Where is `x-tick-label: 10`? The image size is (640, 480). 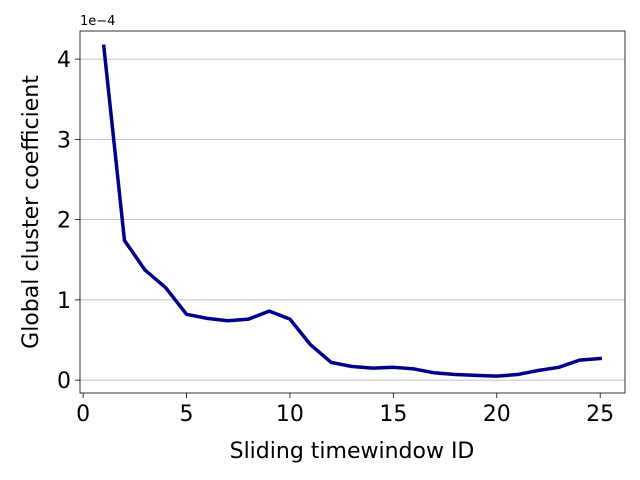
x-tick-label: 10 is located at coordinates (290, 414).